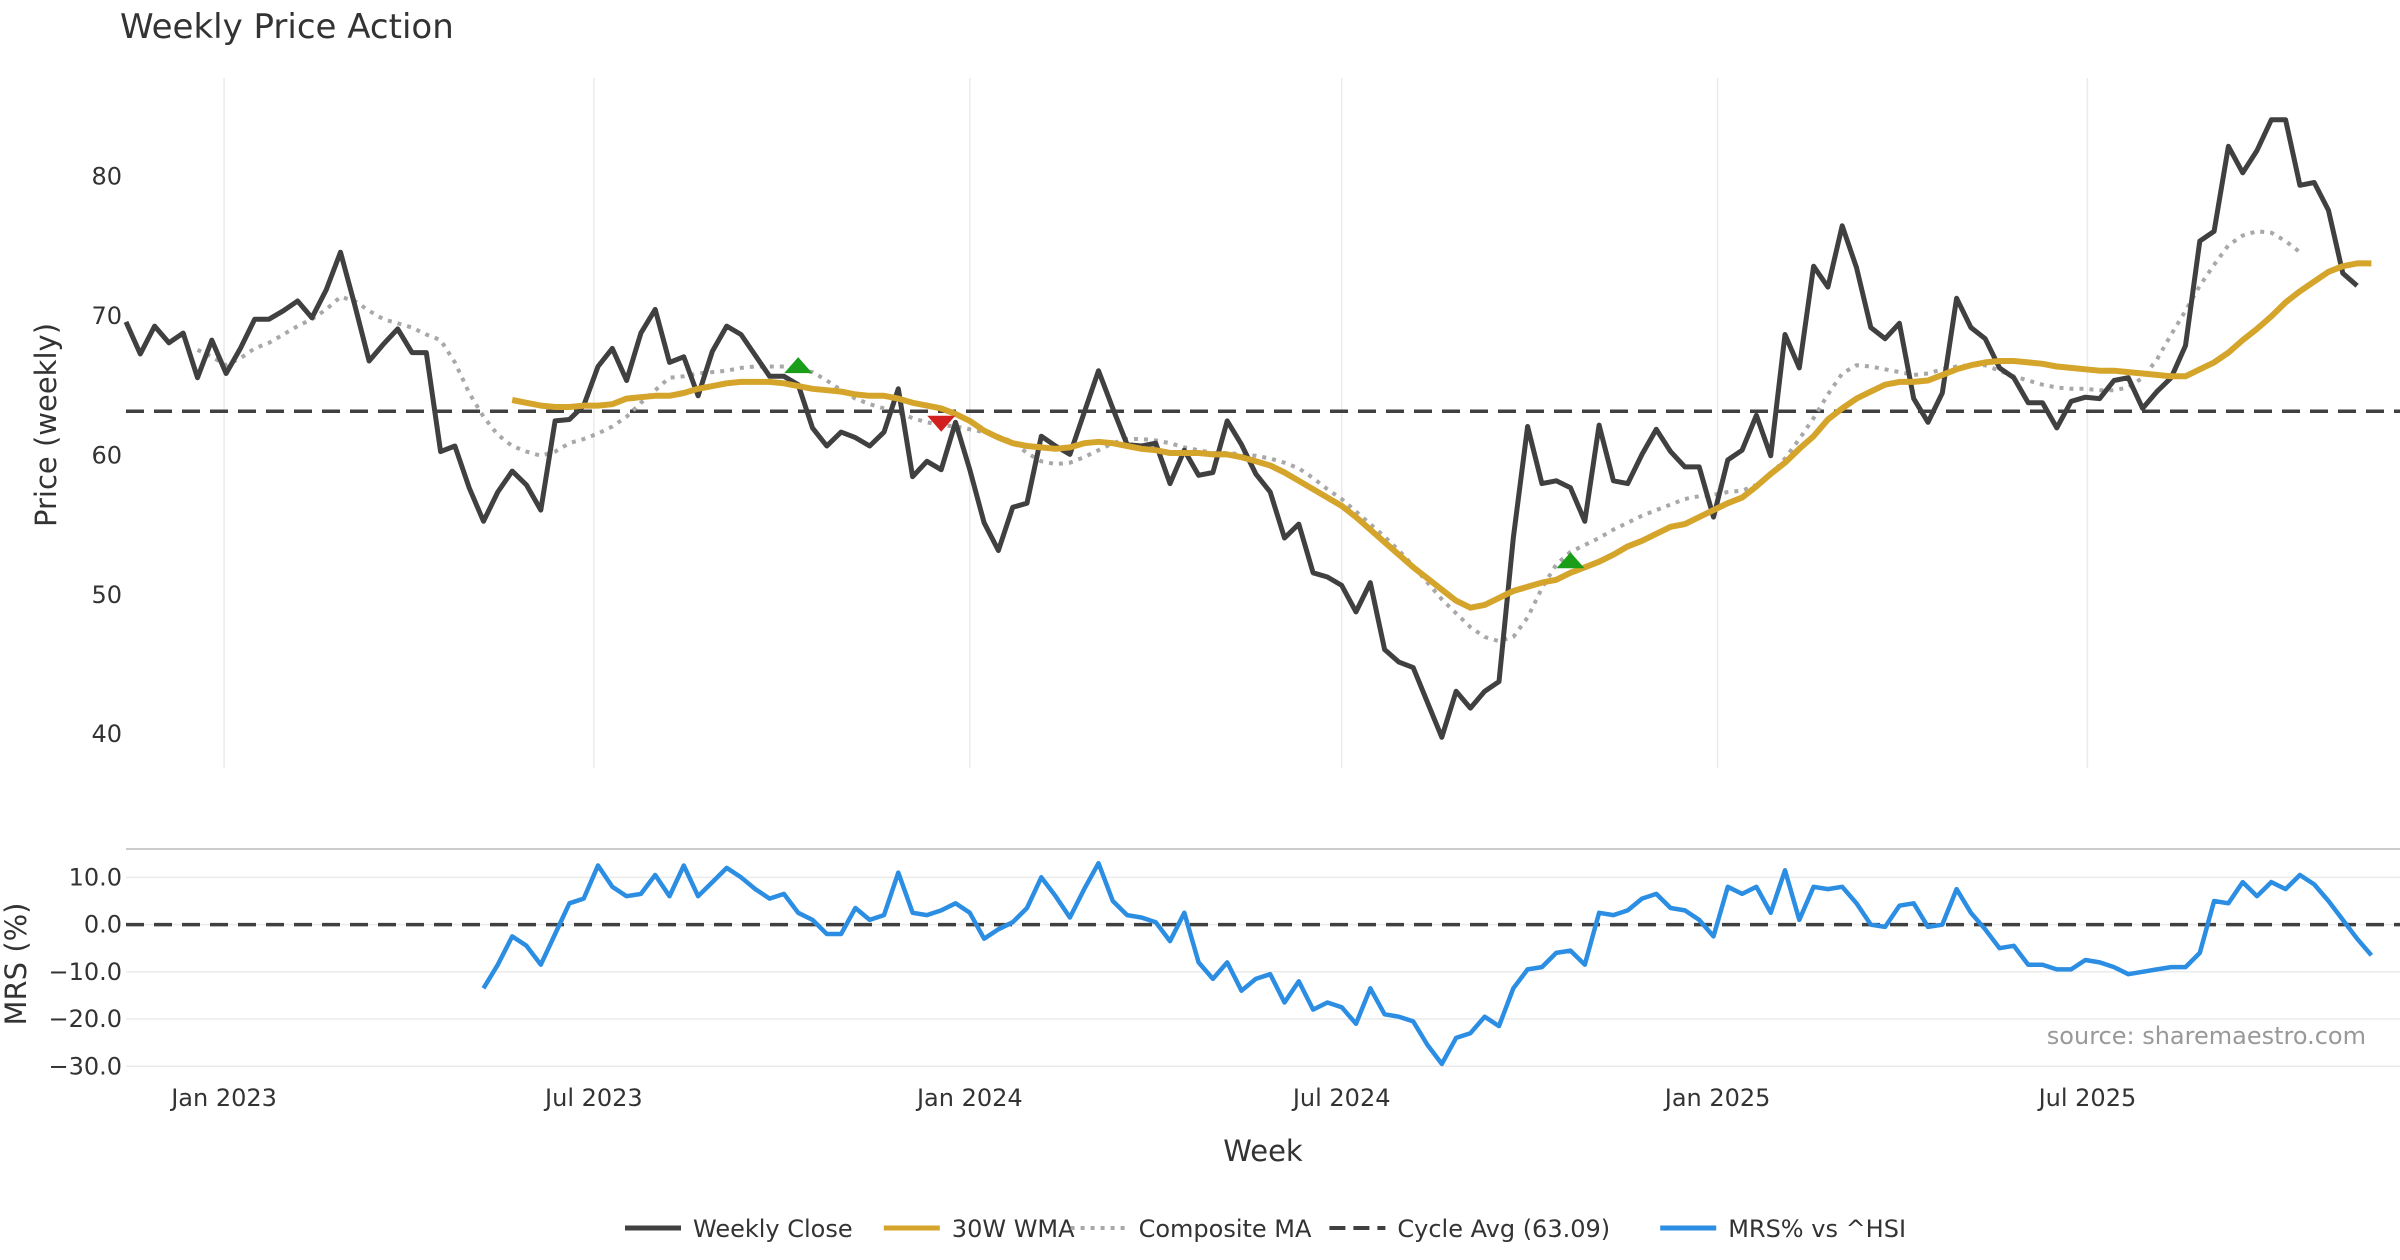 This screenshot has height=1260, width=2400. Describe the element at coordinates (1427, 963) in the screenshot. I see `series-mrs-vs-hsi` at that location.